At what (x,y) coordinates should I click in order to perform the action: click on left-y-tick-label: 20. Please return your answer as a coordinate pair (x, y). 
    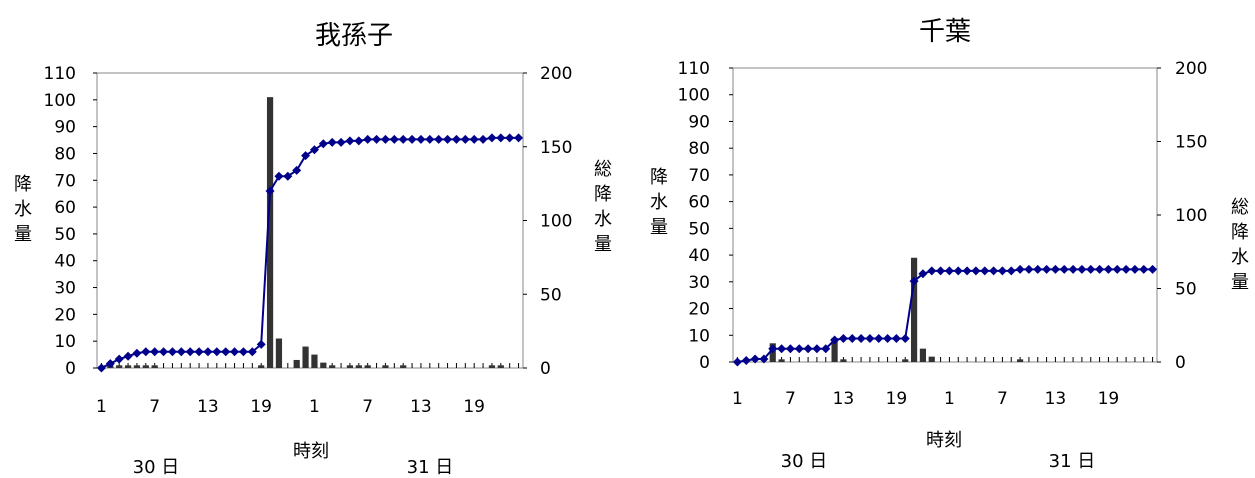
    Looking at the image, I should click on (699, 310).